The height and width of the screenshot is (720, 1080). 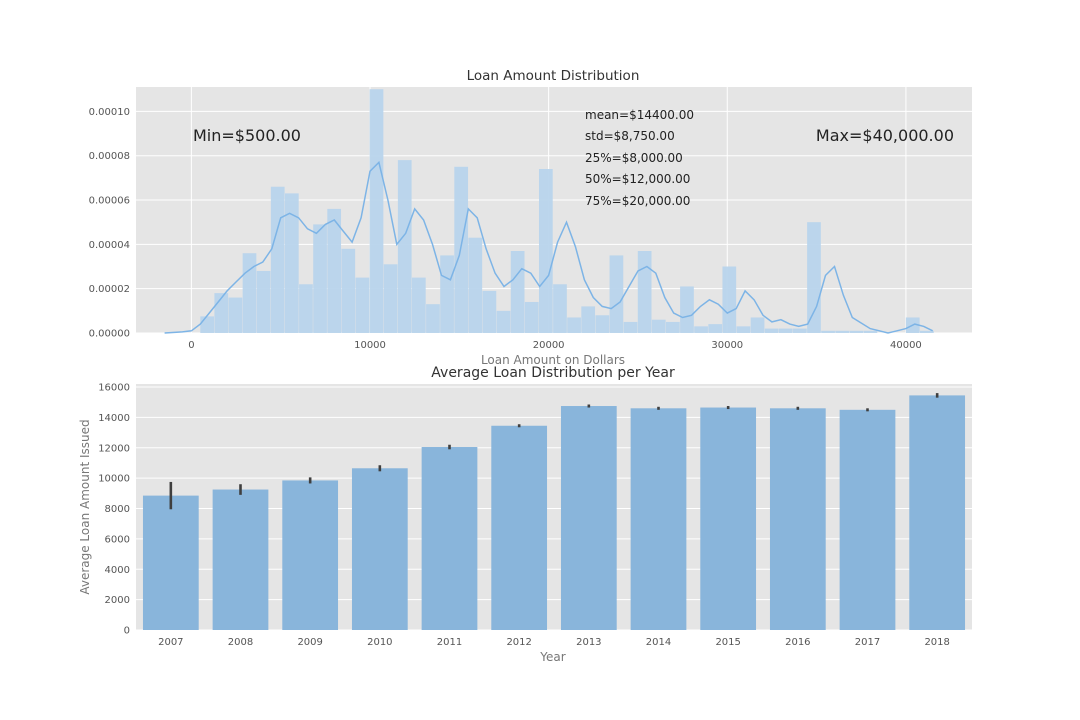 I want to click on x-tick-label: 2011, so click(x=449, y=642).